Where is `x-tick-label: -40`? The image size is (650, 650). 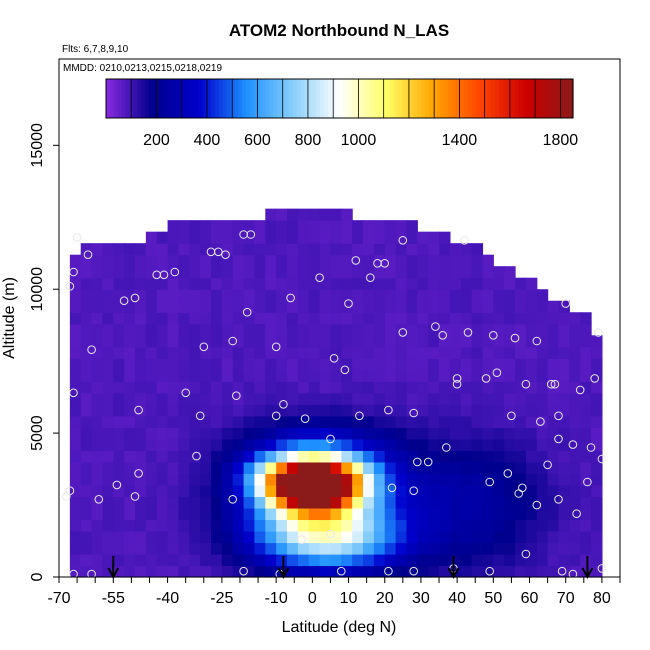
x-tick-label: -40 is located at coordinates (167, 598).